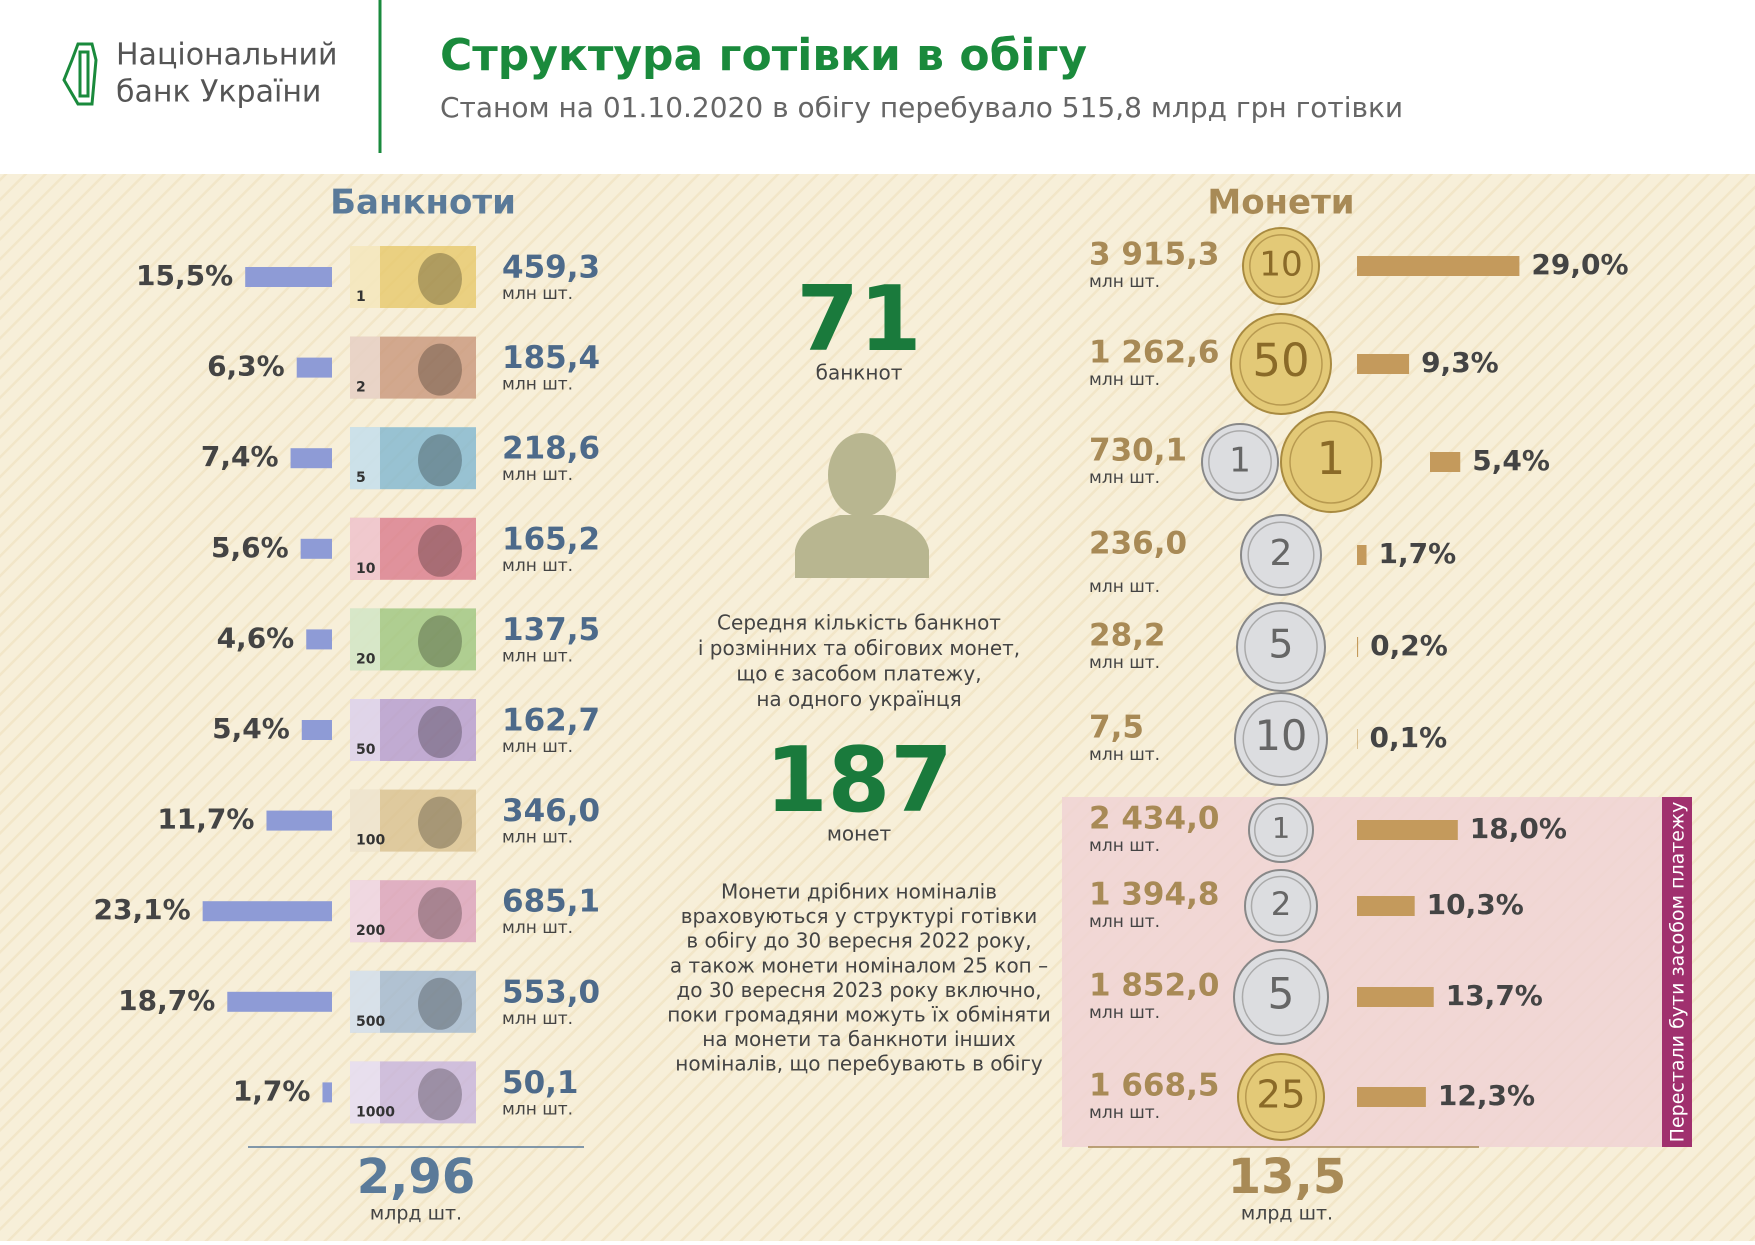 This screenshot has width=1755, height=1245. I want to click on coin-denomination: 2, so click(1281, 553).